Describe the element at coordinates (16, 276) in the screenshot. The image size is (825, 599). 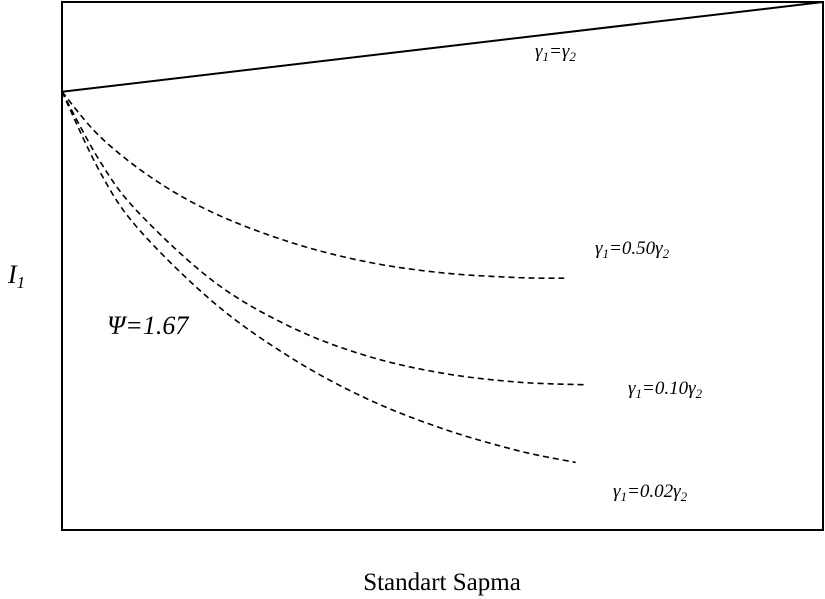
I see `y-axis-label: I1` at that location.